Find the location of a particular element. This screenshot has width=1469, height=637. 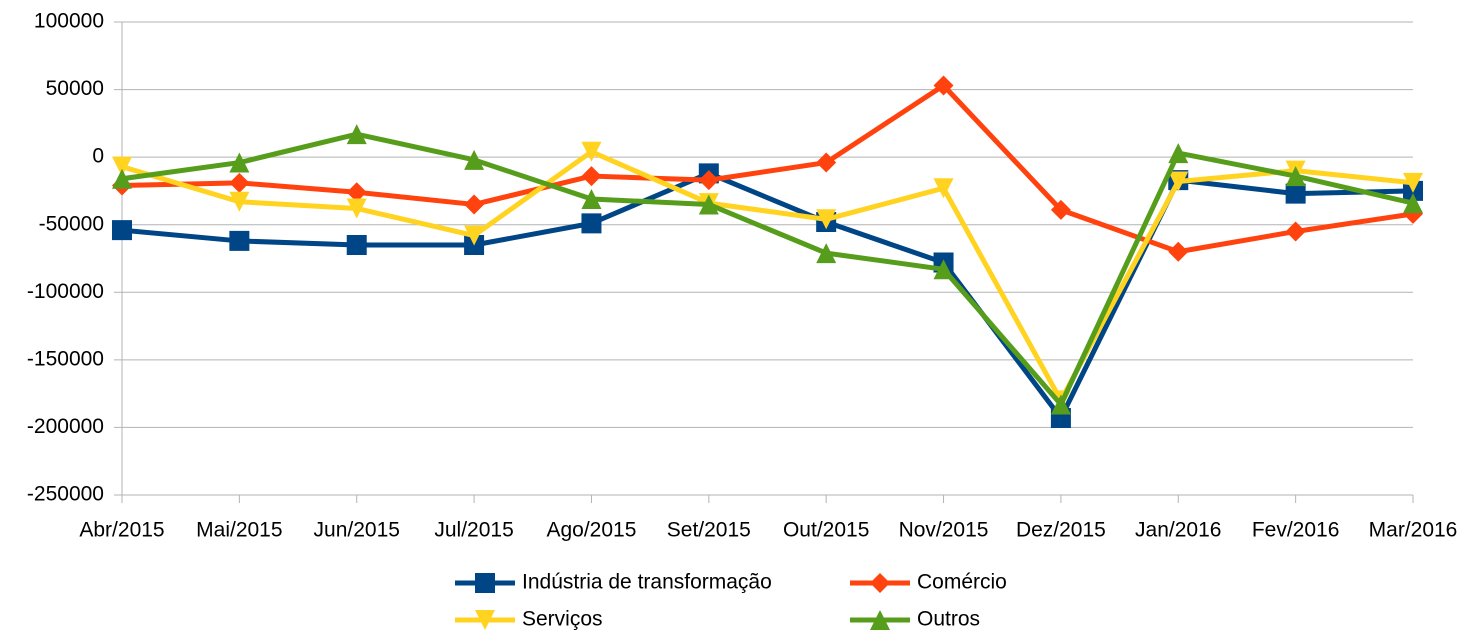

legend-label: Comércio is located at coordinates (962, 582).